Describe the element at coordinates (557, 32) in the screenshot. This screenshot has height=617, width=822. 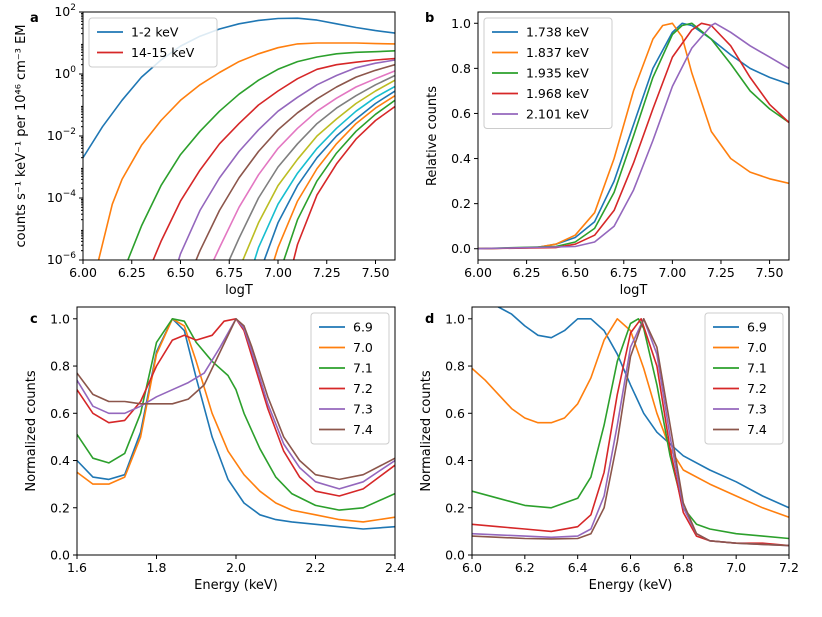
I see `legend-entry: 1.738 keV` at that location.